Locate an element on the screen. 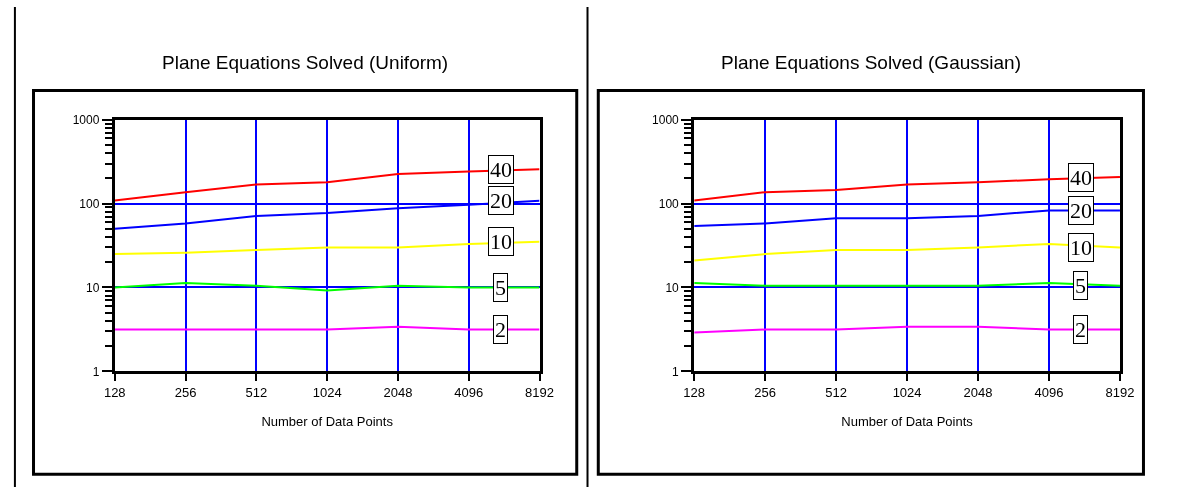 The width and height of the screenshot is (1179, 494). chart-title: Plane Equations Solved (Uniform) is located at coordinates (305, 62).